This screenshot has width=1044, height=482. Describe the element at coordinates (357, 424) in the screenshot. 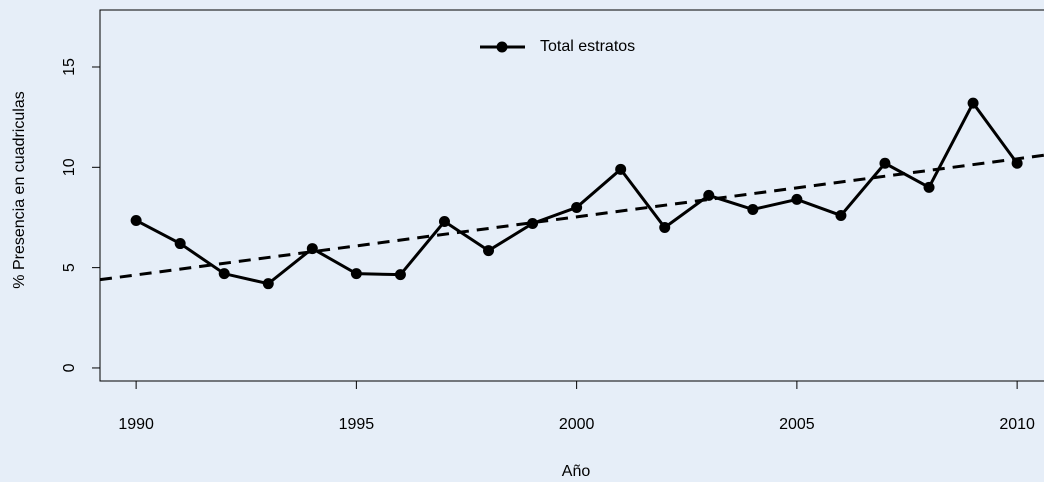

I see `x-tick-label: 1995` at that location.